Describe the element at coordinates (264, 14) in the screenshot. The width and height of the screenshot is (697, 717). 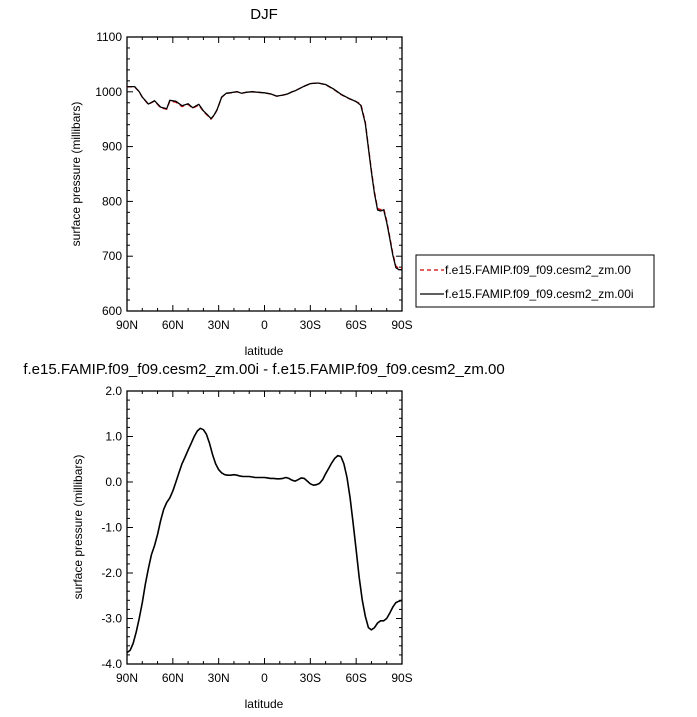
I see `top-chart-title: DJF` at that location.